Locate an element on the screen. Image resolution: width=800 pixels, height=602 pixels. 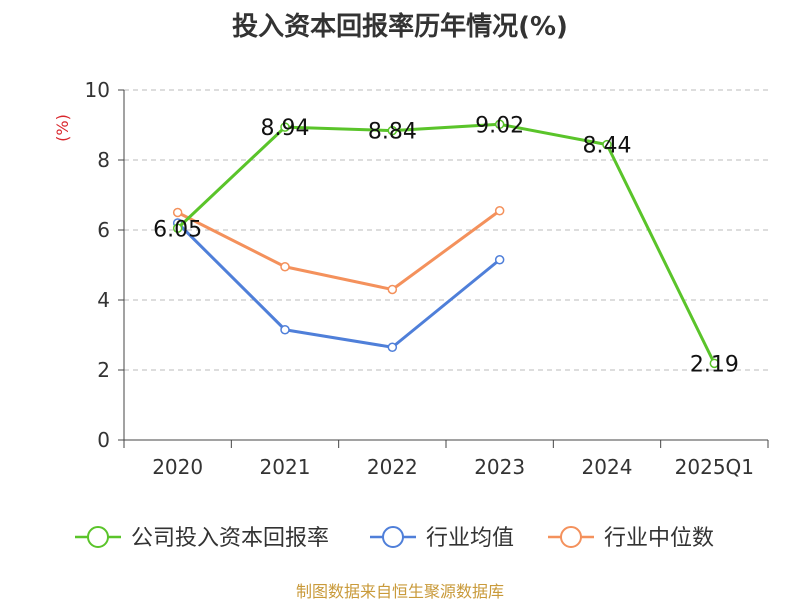
x-tick-label: 2022 is located at coordinates (392, 467).